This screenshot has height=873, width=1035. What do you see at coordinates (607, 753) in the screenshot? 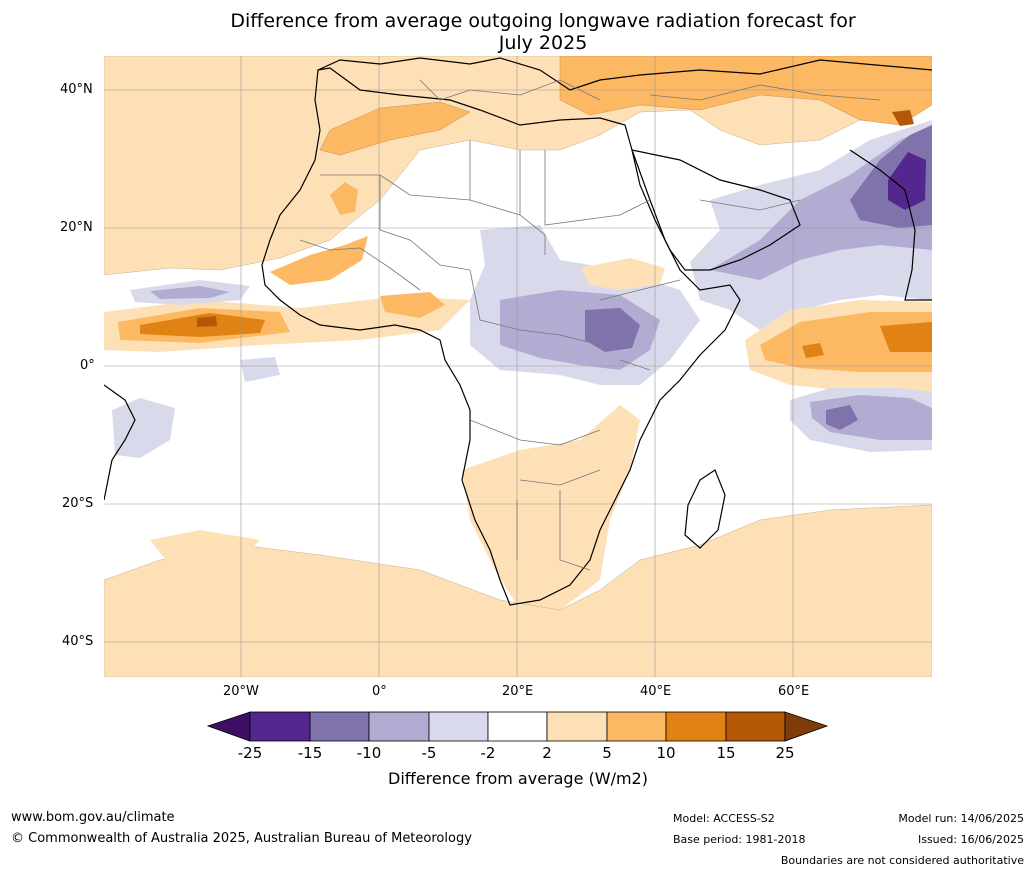
I see `colorbar-tick-7: 5` at bounding box center [607, 753].